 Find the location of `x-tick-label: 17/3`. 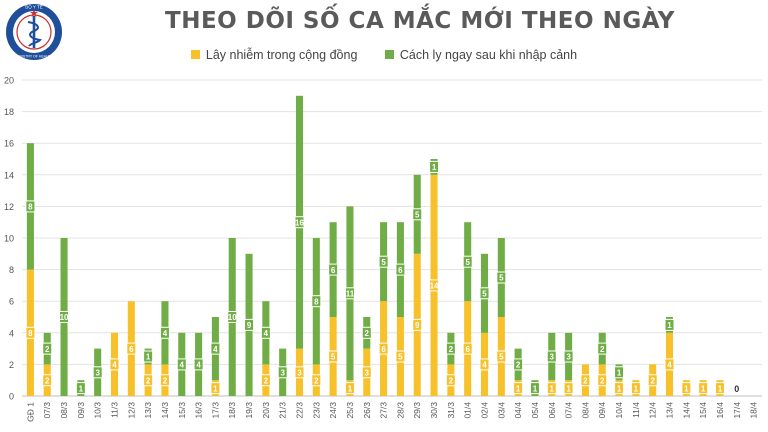

x-tick-label: 17/3 is located at coordinates (215, 410).